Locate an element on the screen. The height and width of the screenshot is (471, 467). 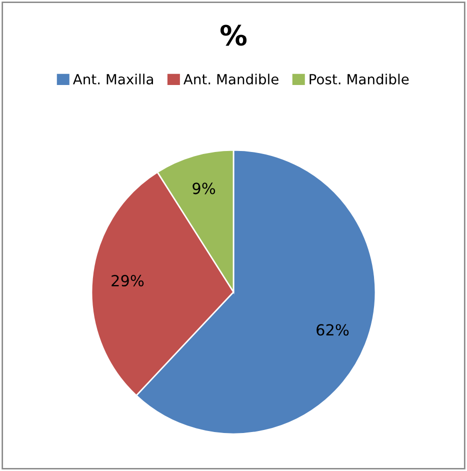
legend-label: Post. Mandible is located at coordinates (359, 79).